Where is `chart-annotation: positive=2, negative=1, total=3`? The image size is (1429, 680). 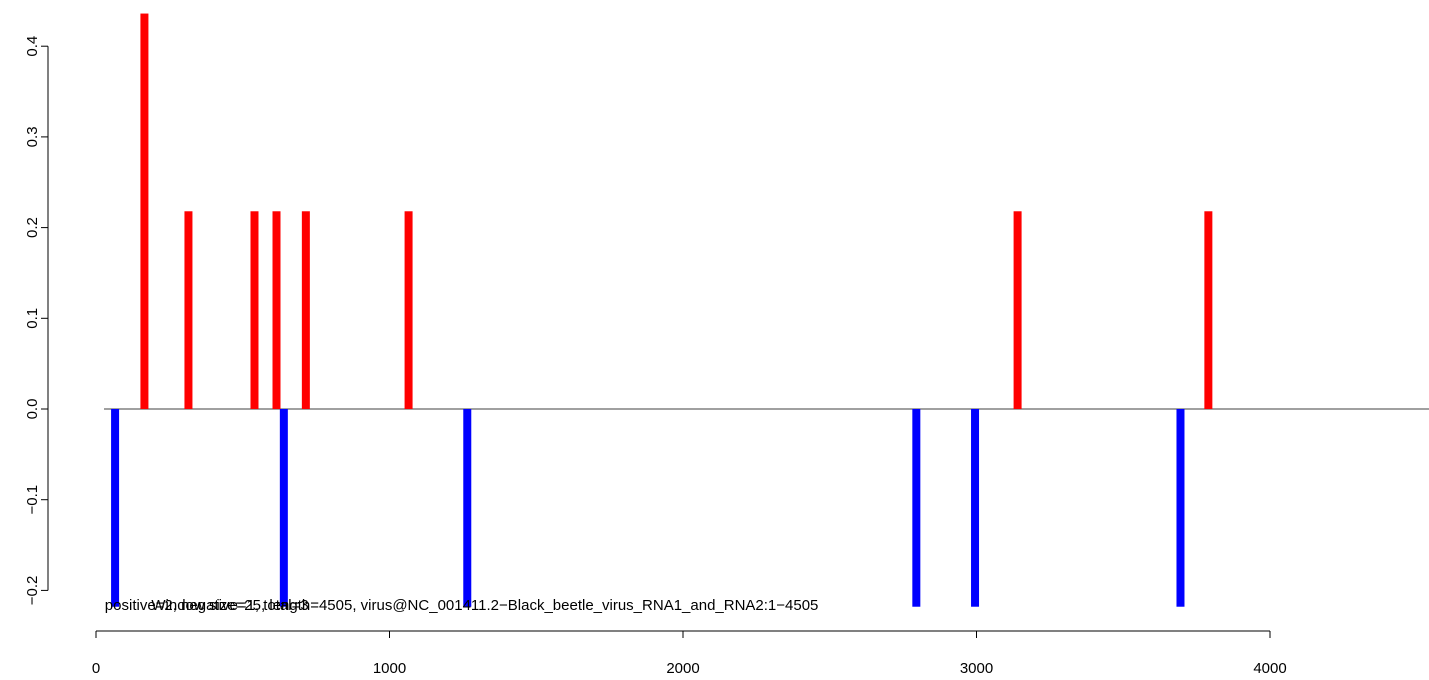 chart-annotation: positive=2, negative=1, total=3 is located at coordinates (207, 605).